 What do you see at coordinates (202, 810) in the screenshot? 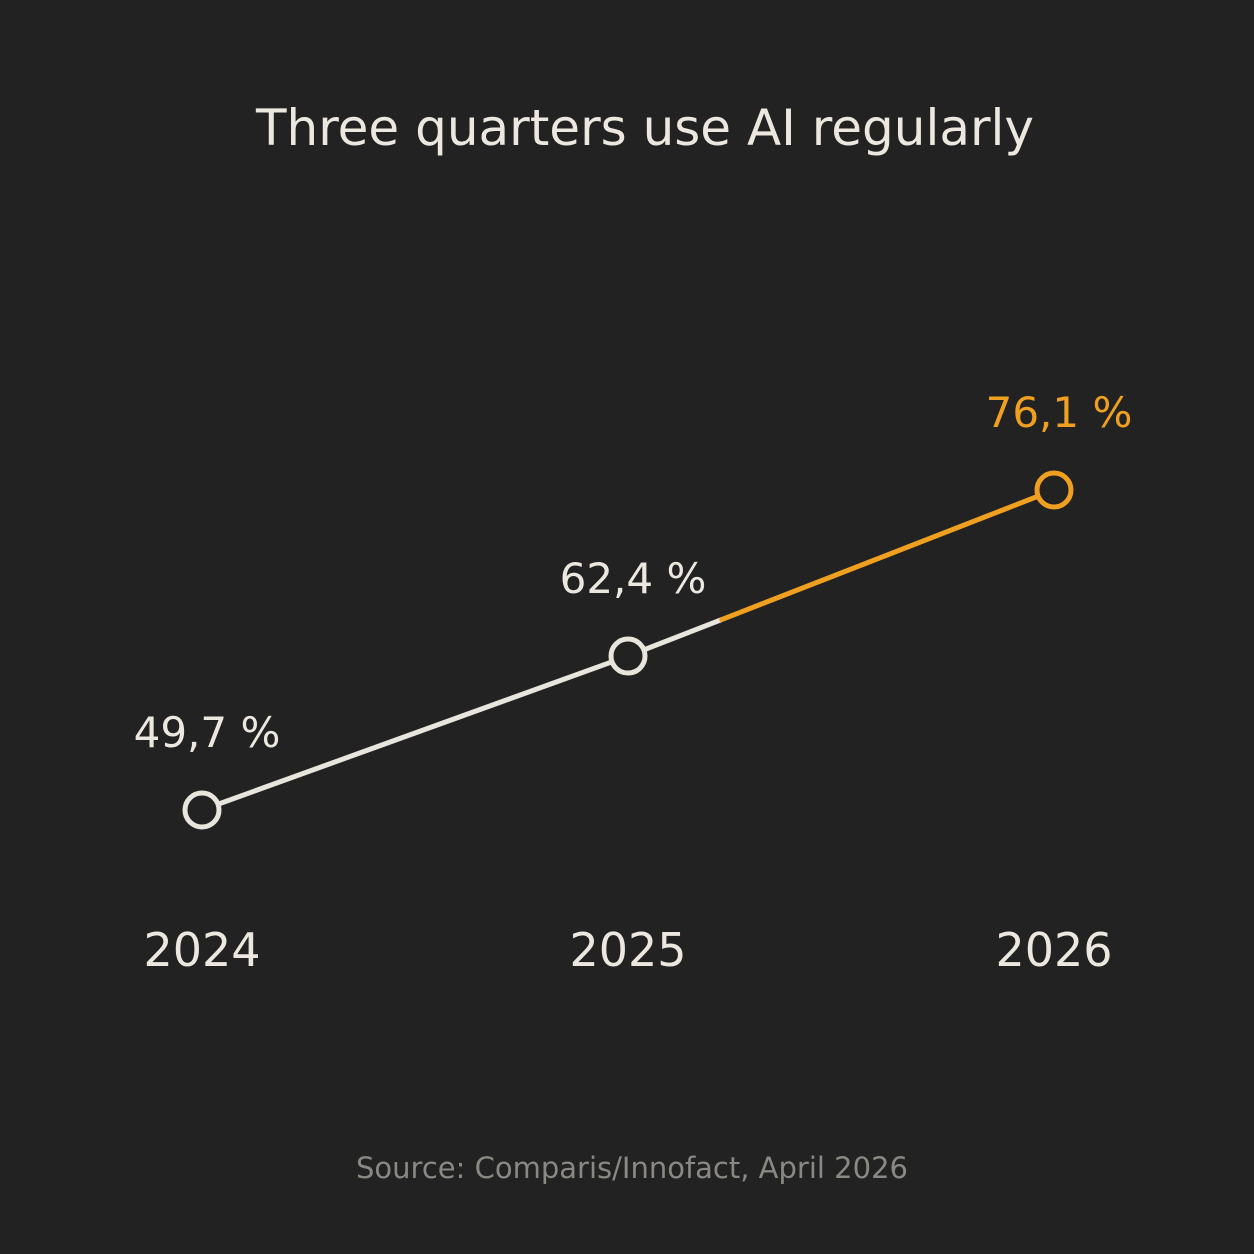
I see `data-point-2024` at bounding box center [202, 810].